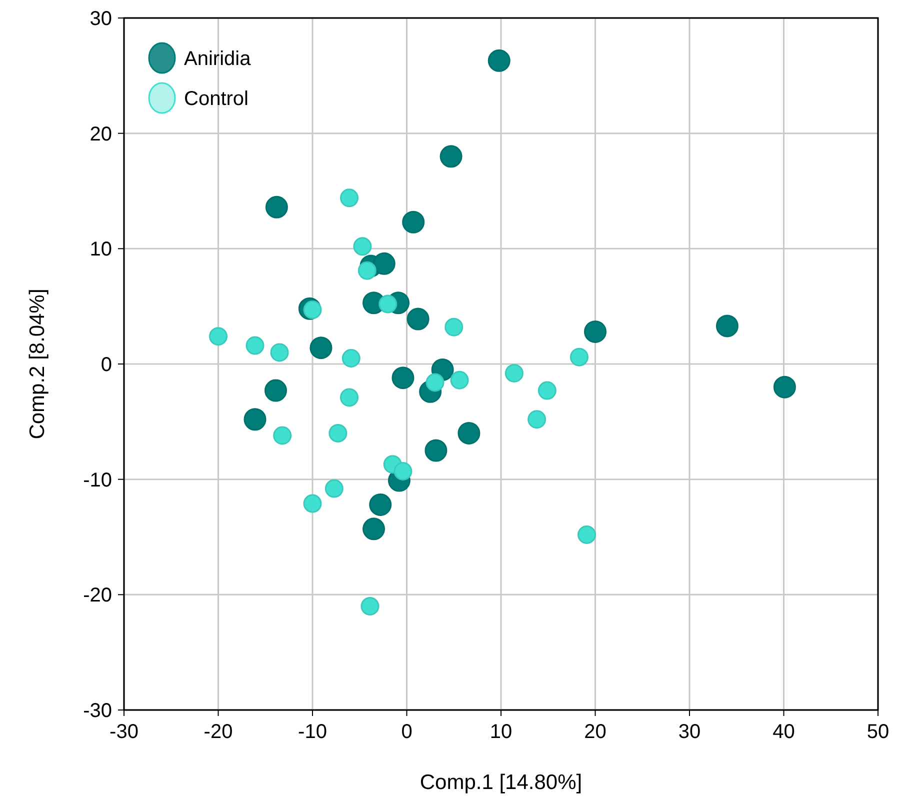  What do you see at coordinates (689, 732) in the screenshot?
I see `x-tick-label: 30` at bounding box center [689, 732].